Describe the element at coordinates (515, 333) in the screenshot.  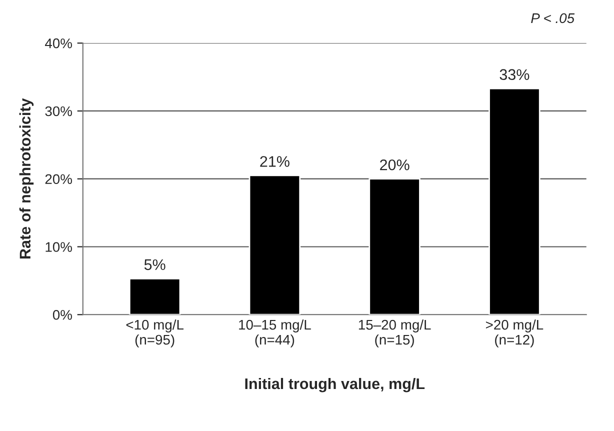
I see `x-tick-label: >20 mg/L (n=12)` at that location.